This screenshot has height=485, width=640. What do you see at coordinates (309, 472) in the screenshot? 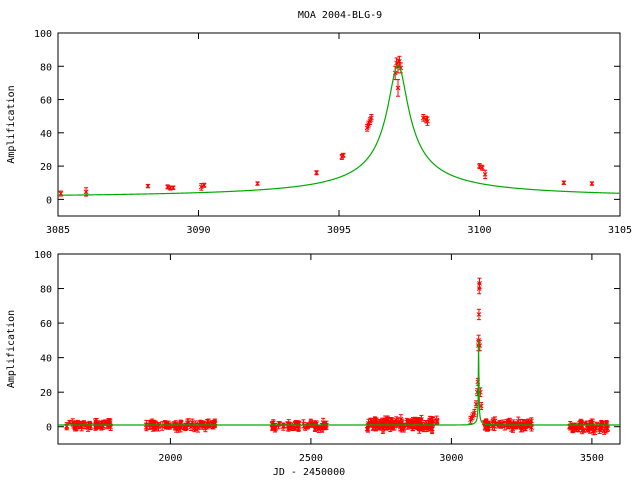
I see `x-axis-label: JD - 2450000` at bounding box center [309, 472].